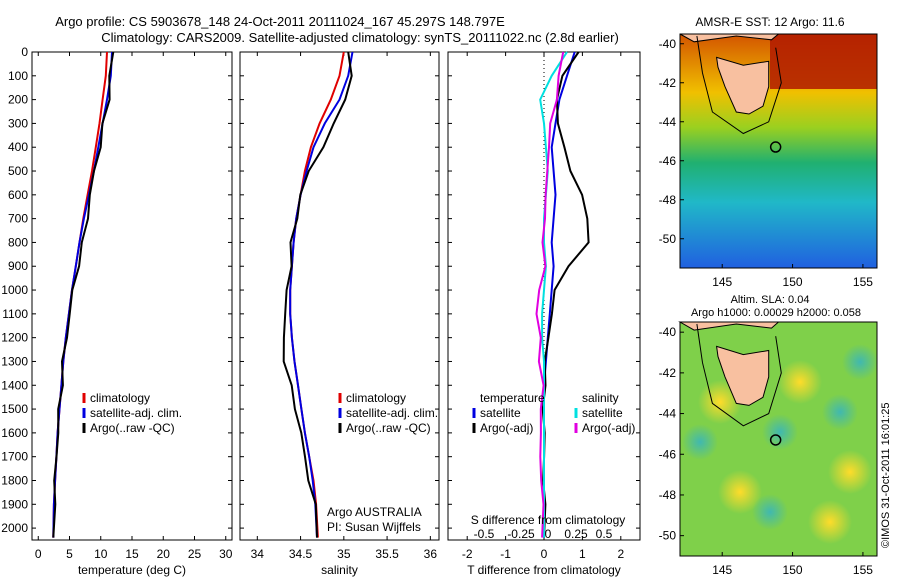  I want to click on sla-map-y-tick-label: -44, so click(668, 414).